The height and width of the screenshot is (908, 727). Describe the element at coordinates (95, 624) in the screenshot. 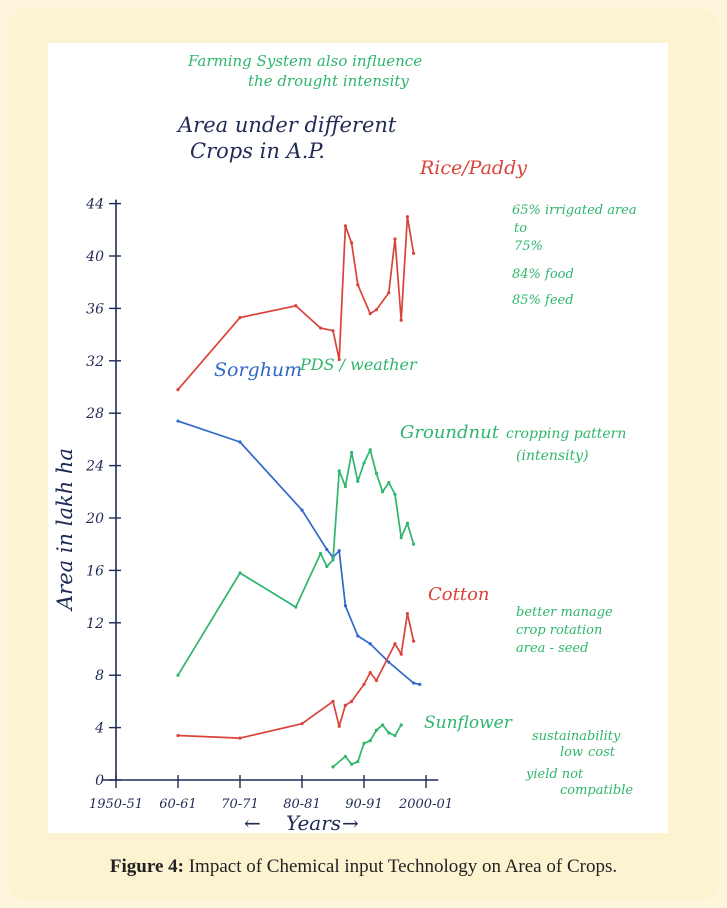

I see `y-tick-label: 12` at that location.